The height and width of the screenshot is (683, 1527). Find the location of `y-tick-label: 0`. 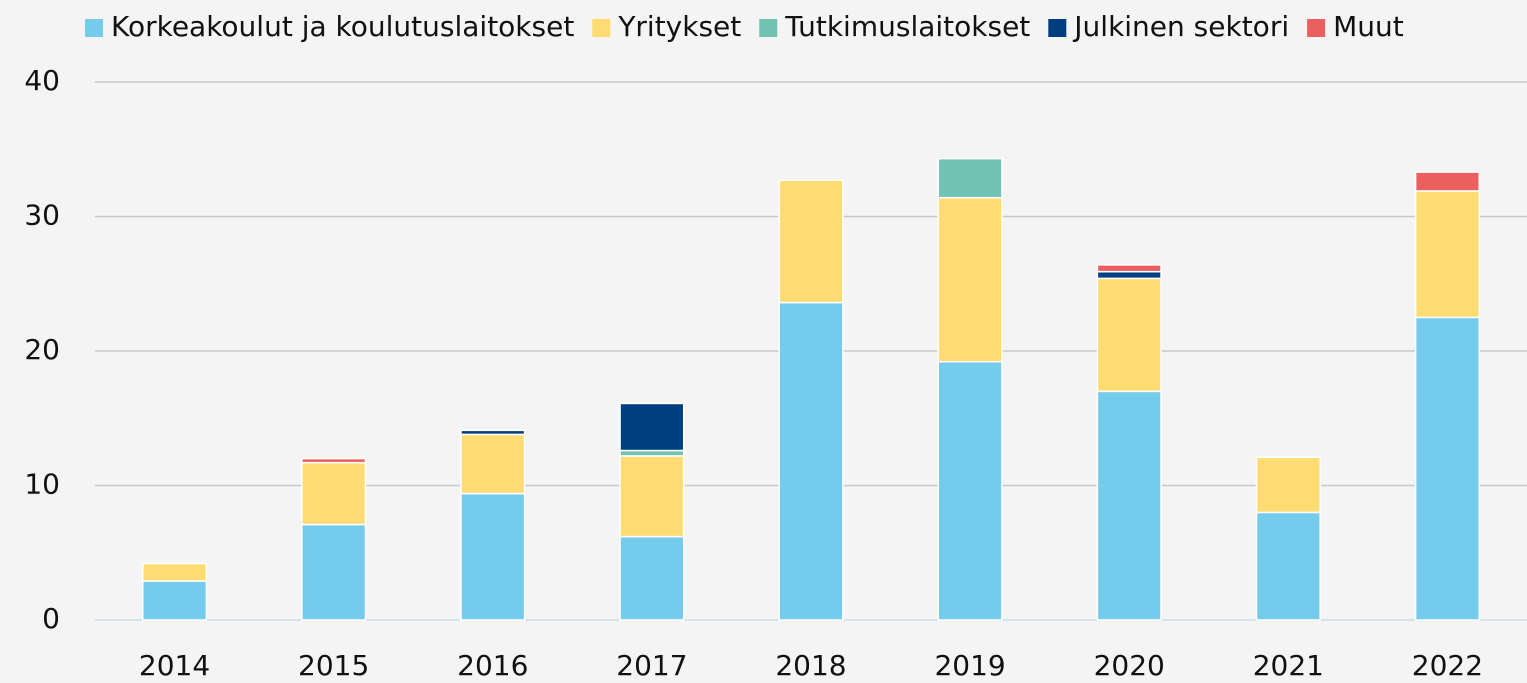

y-tick-label: 0 is located at coordinates (51, 618).